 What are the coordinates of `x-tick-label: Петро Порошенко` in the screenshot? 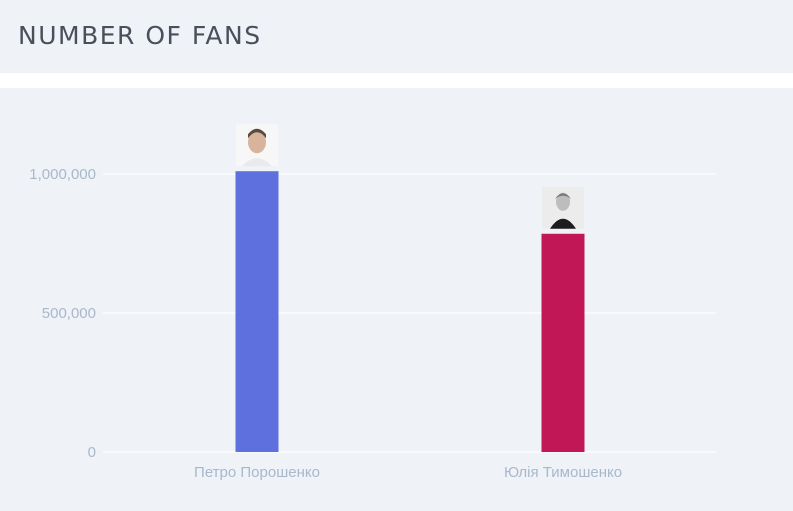 It's located at (257, 472).